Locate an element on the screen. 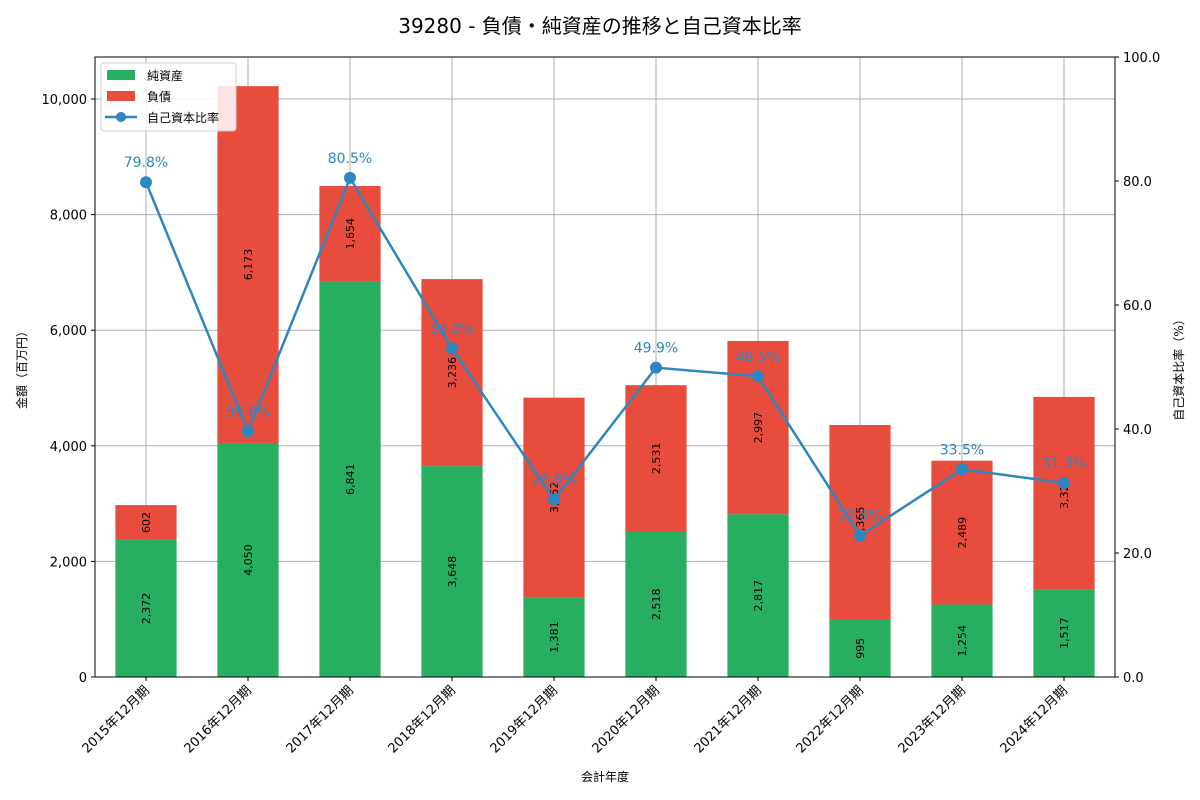 The height and width of the screenshot is (800, 1200). legend-label-net-assets: 純資産 is located at coordinates (165, 75).